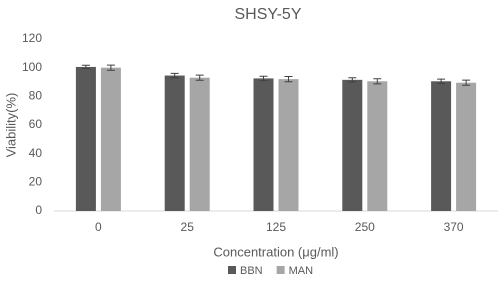  What do you see at coordinates (301, 271) in the screenshot?
I see `legend-label: MAN` at bounding box center [301, 271].